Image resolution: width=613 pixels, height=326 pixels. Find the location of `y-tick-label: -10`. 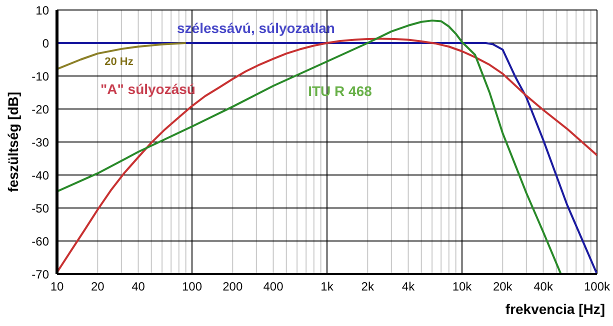

y-tick-label: -10 is located at coordinates (41, 76).